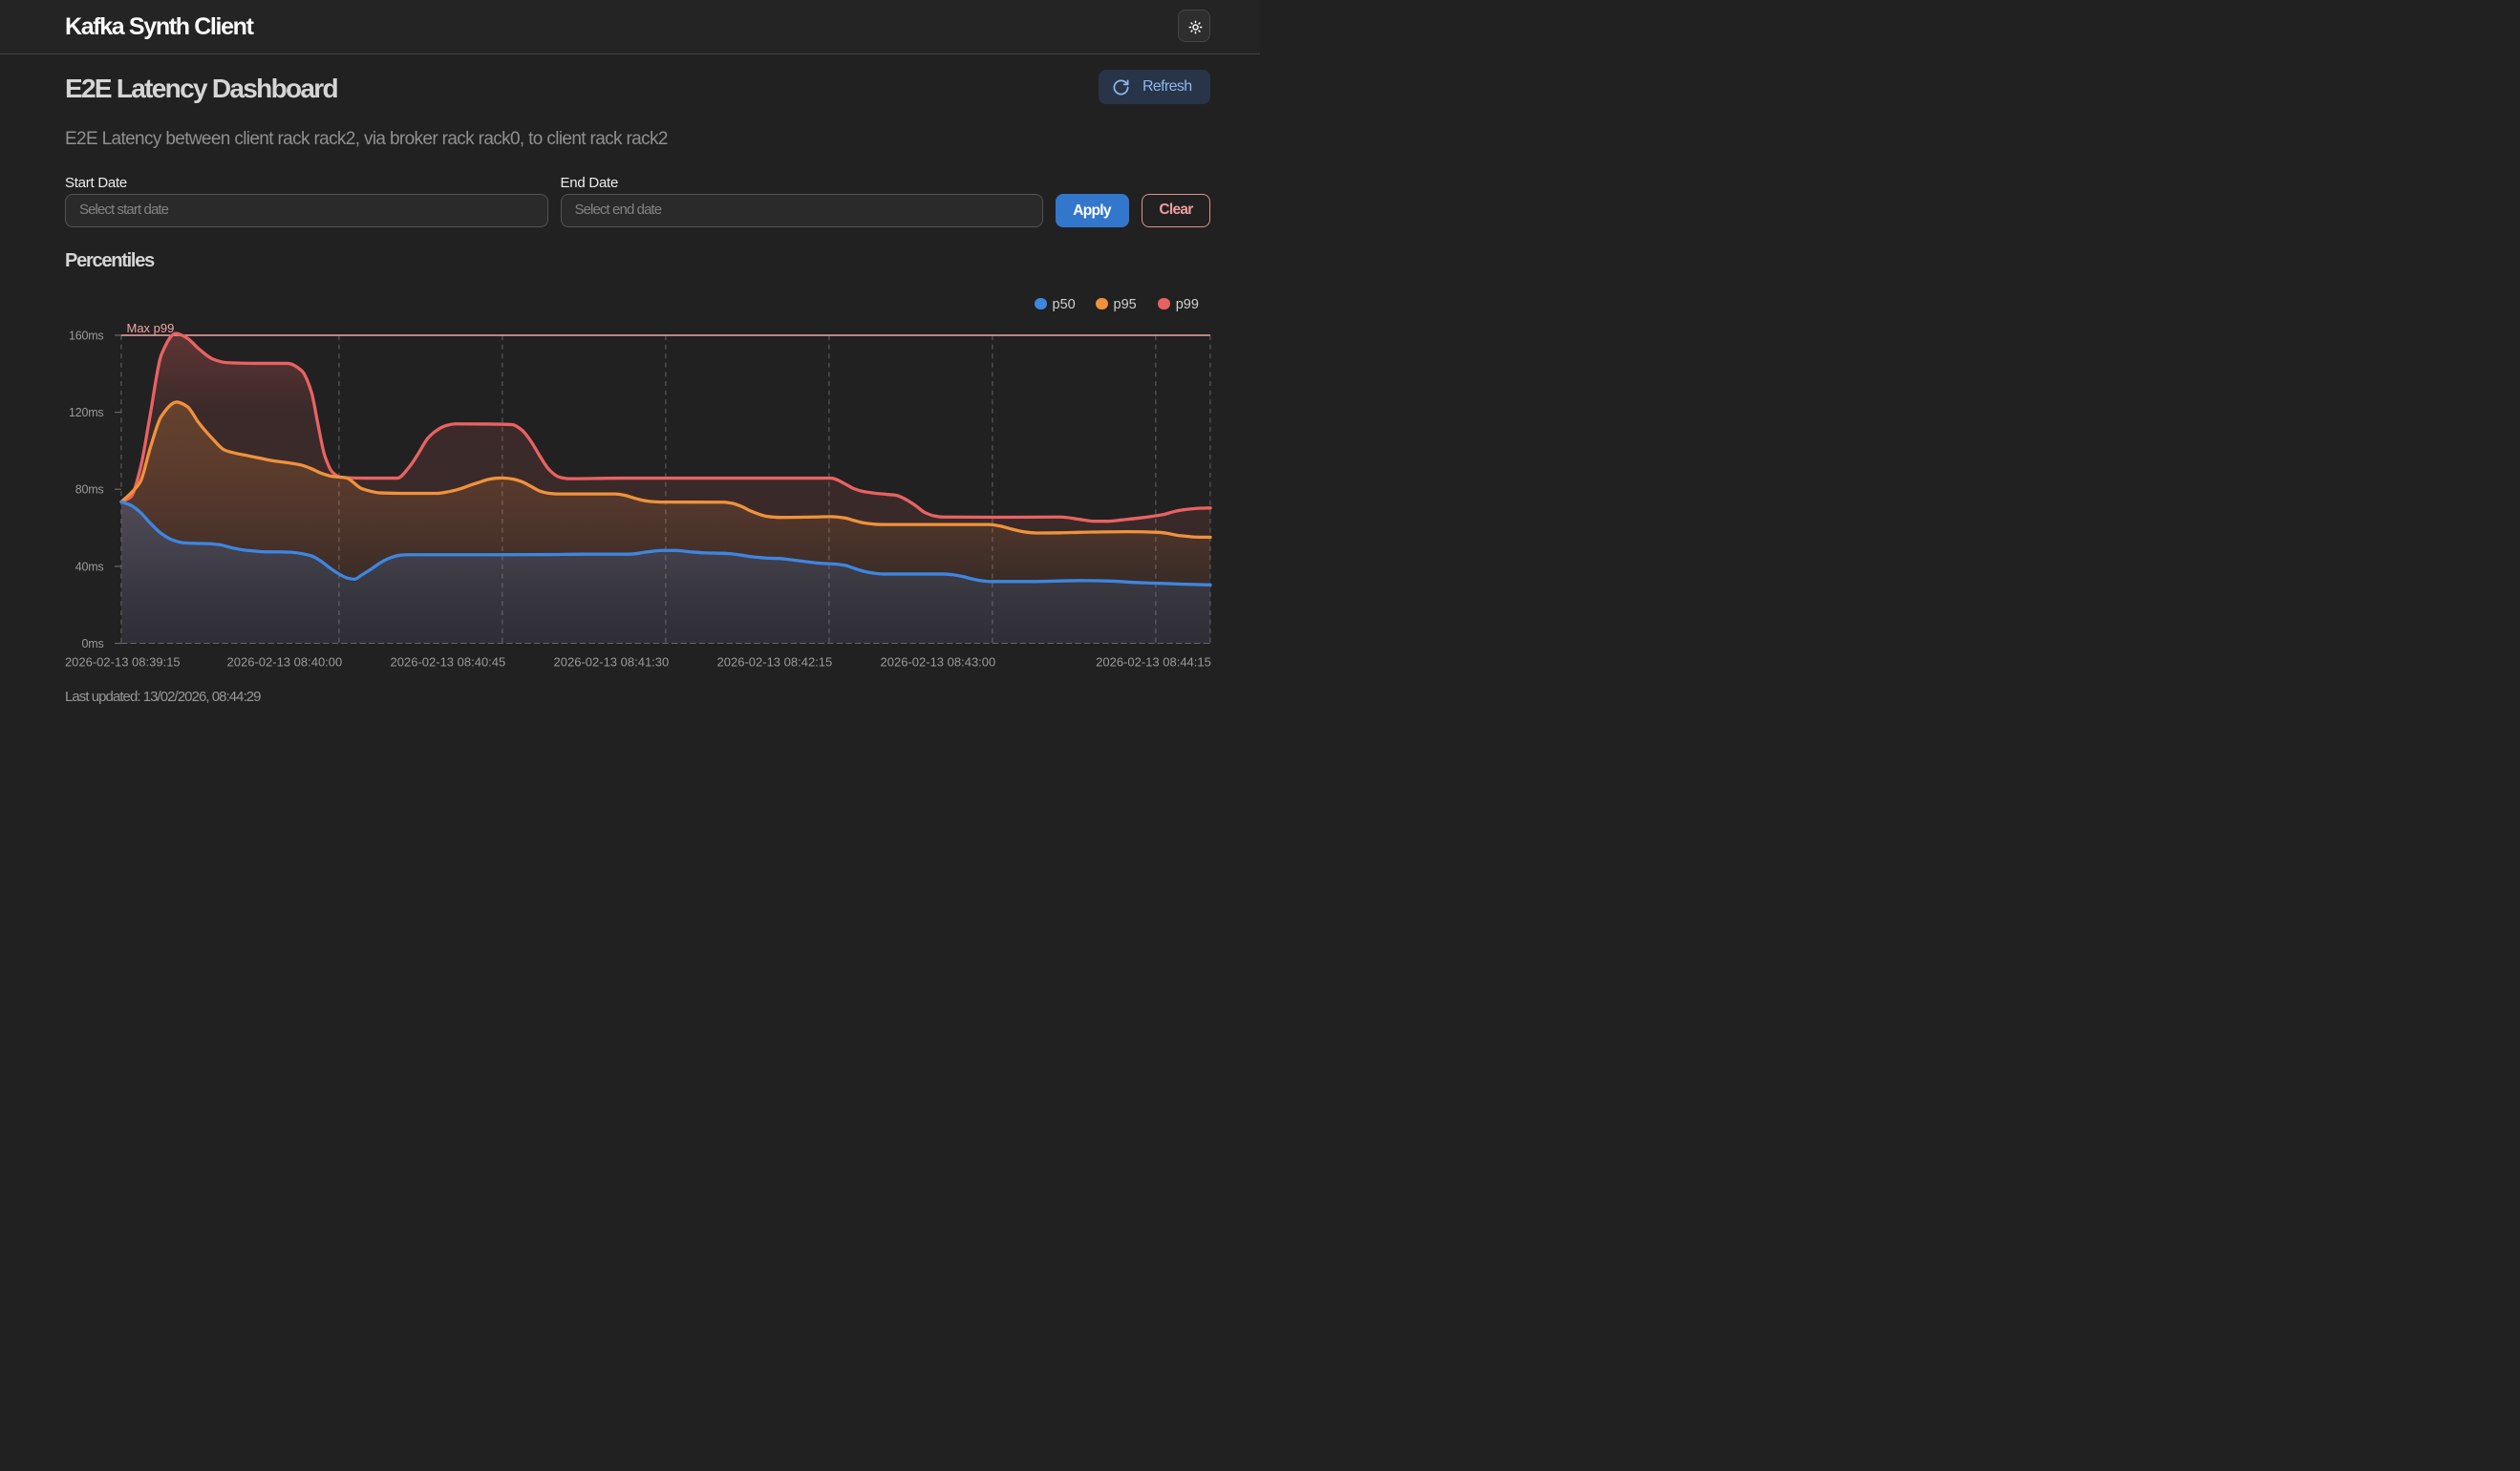  I want to click on svg-text: 120ms, so click(86, 412).